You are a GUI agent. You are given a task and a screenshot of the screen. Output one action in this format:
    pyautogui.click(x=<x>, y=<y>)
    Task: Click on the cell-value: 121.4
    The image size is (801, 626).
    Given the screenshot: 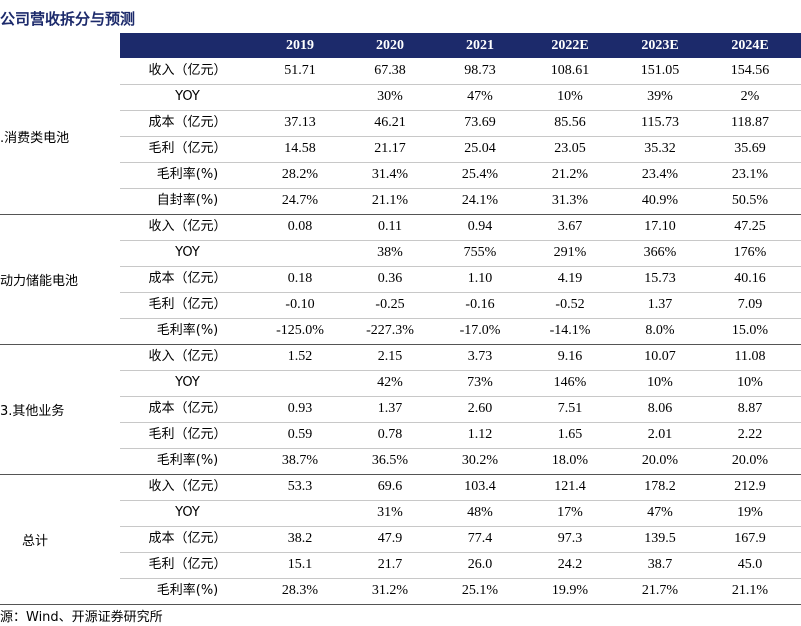 What is the action you would take?
    pyautogui.click(x=570, y=486)
    